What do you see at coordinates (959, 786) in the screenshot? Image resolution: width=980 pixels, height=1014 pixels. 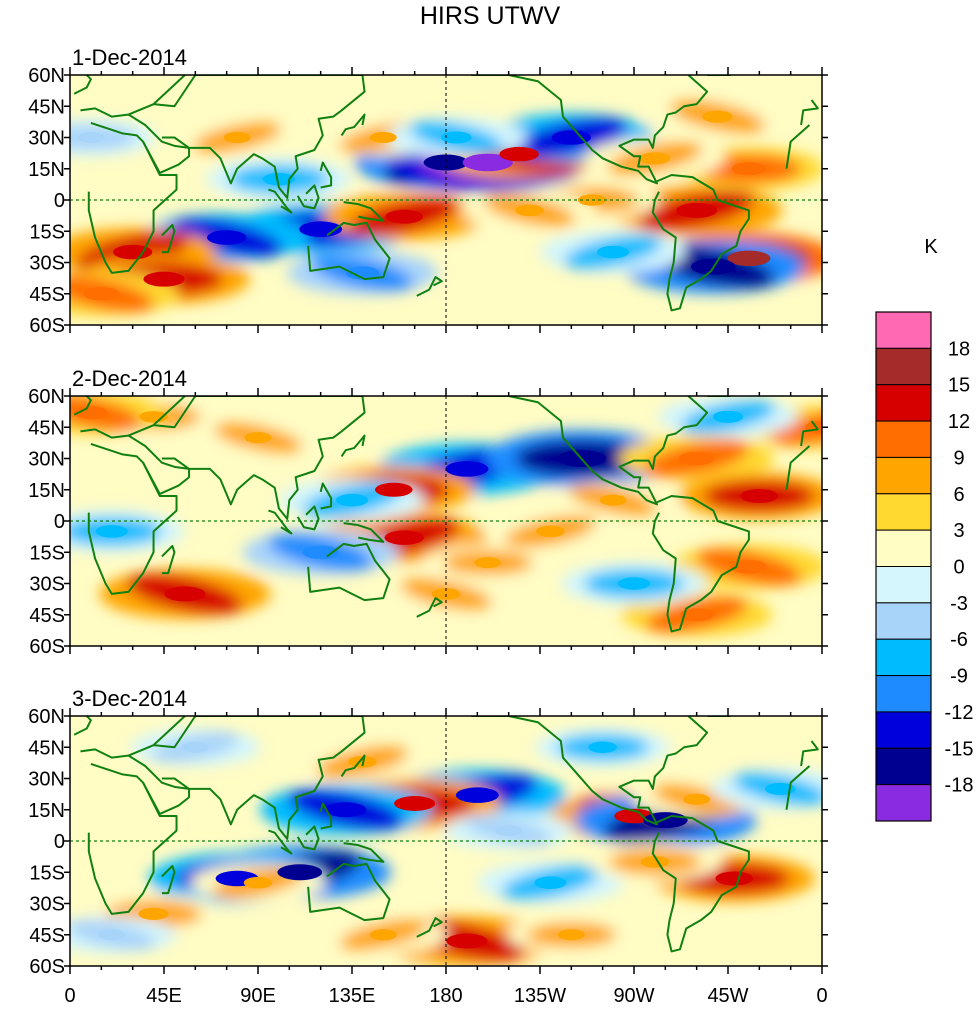 I see `colorbar-tick-label: -18` at bounding box center [959, 786].